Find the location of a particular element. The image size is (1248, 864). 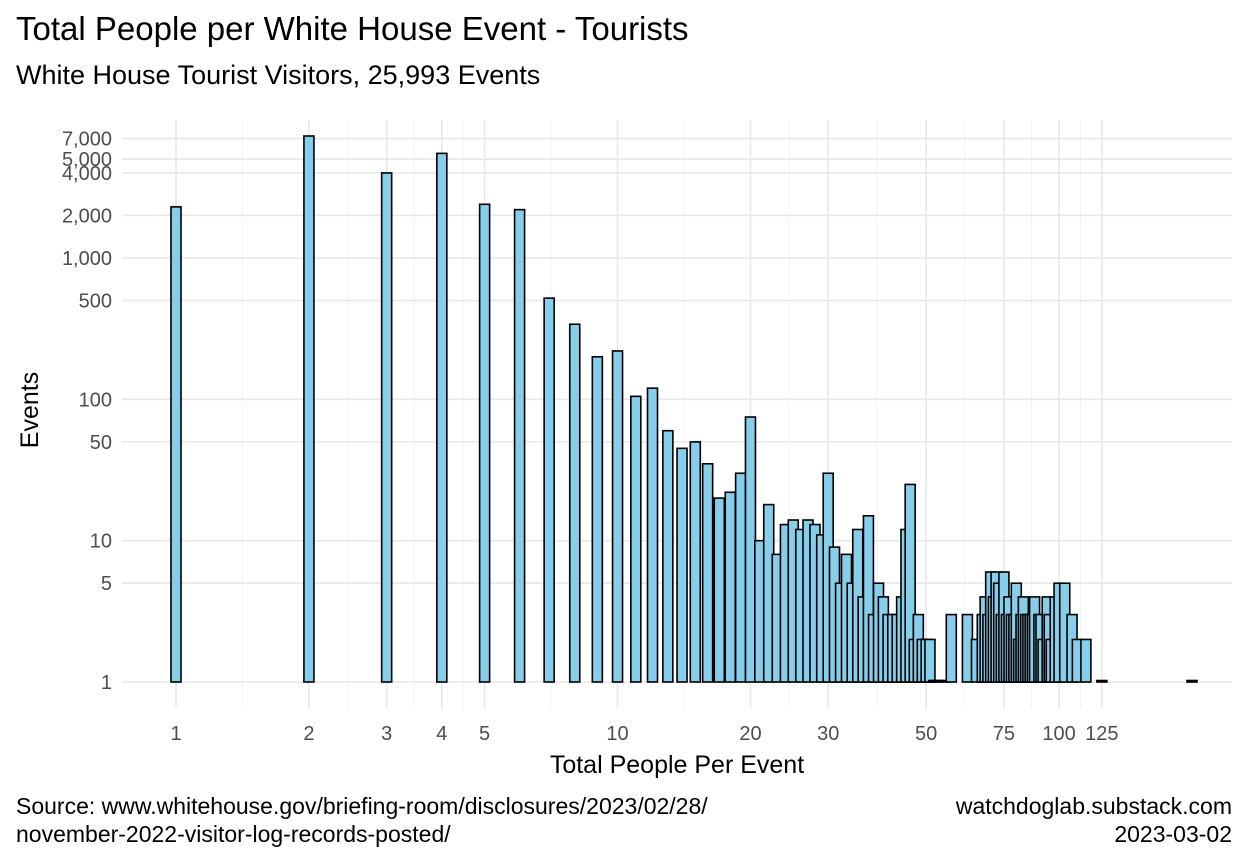

x-tick-label: 4 is located at coordinates (441, 734).